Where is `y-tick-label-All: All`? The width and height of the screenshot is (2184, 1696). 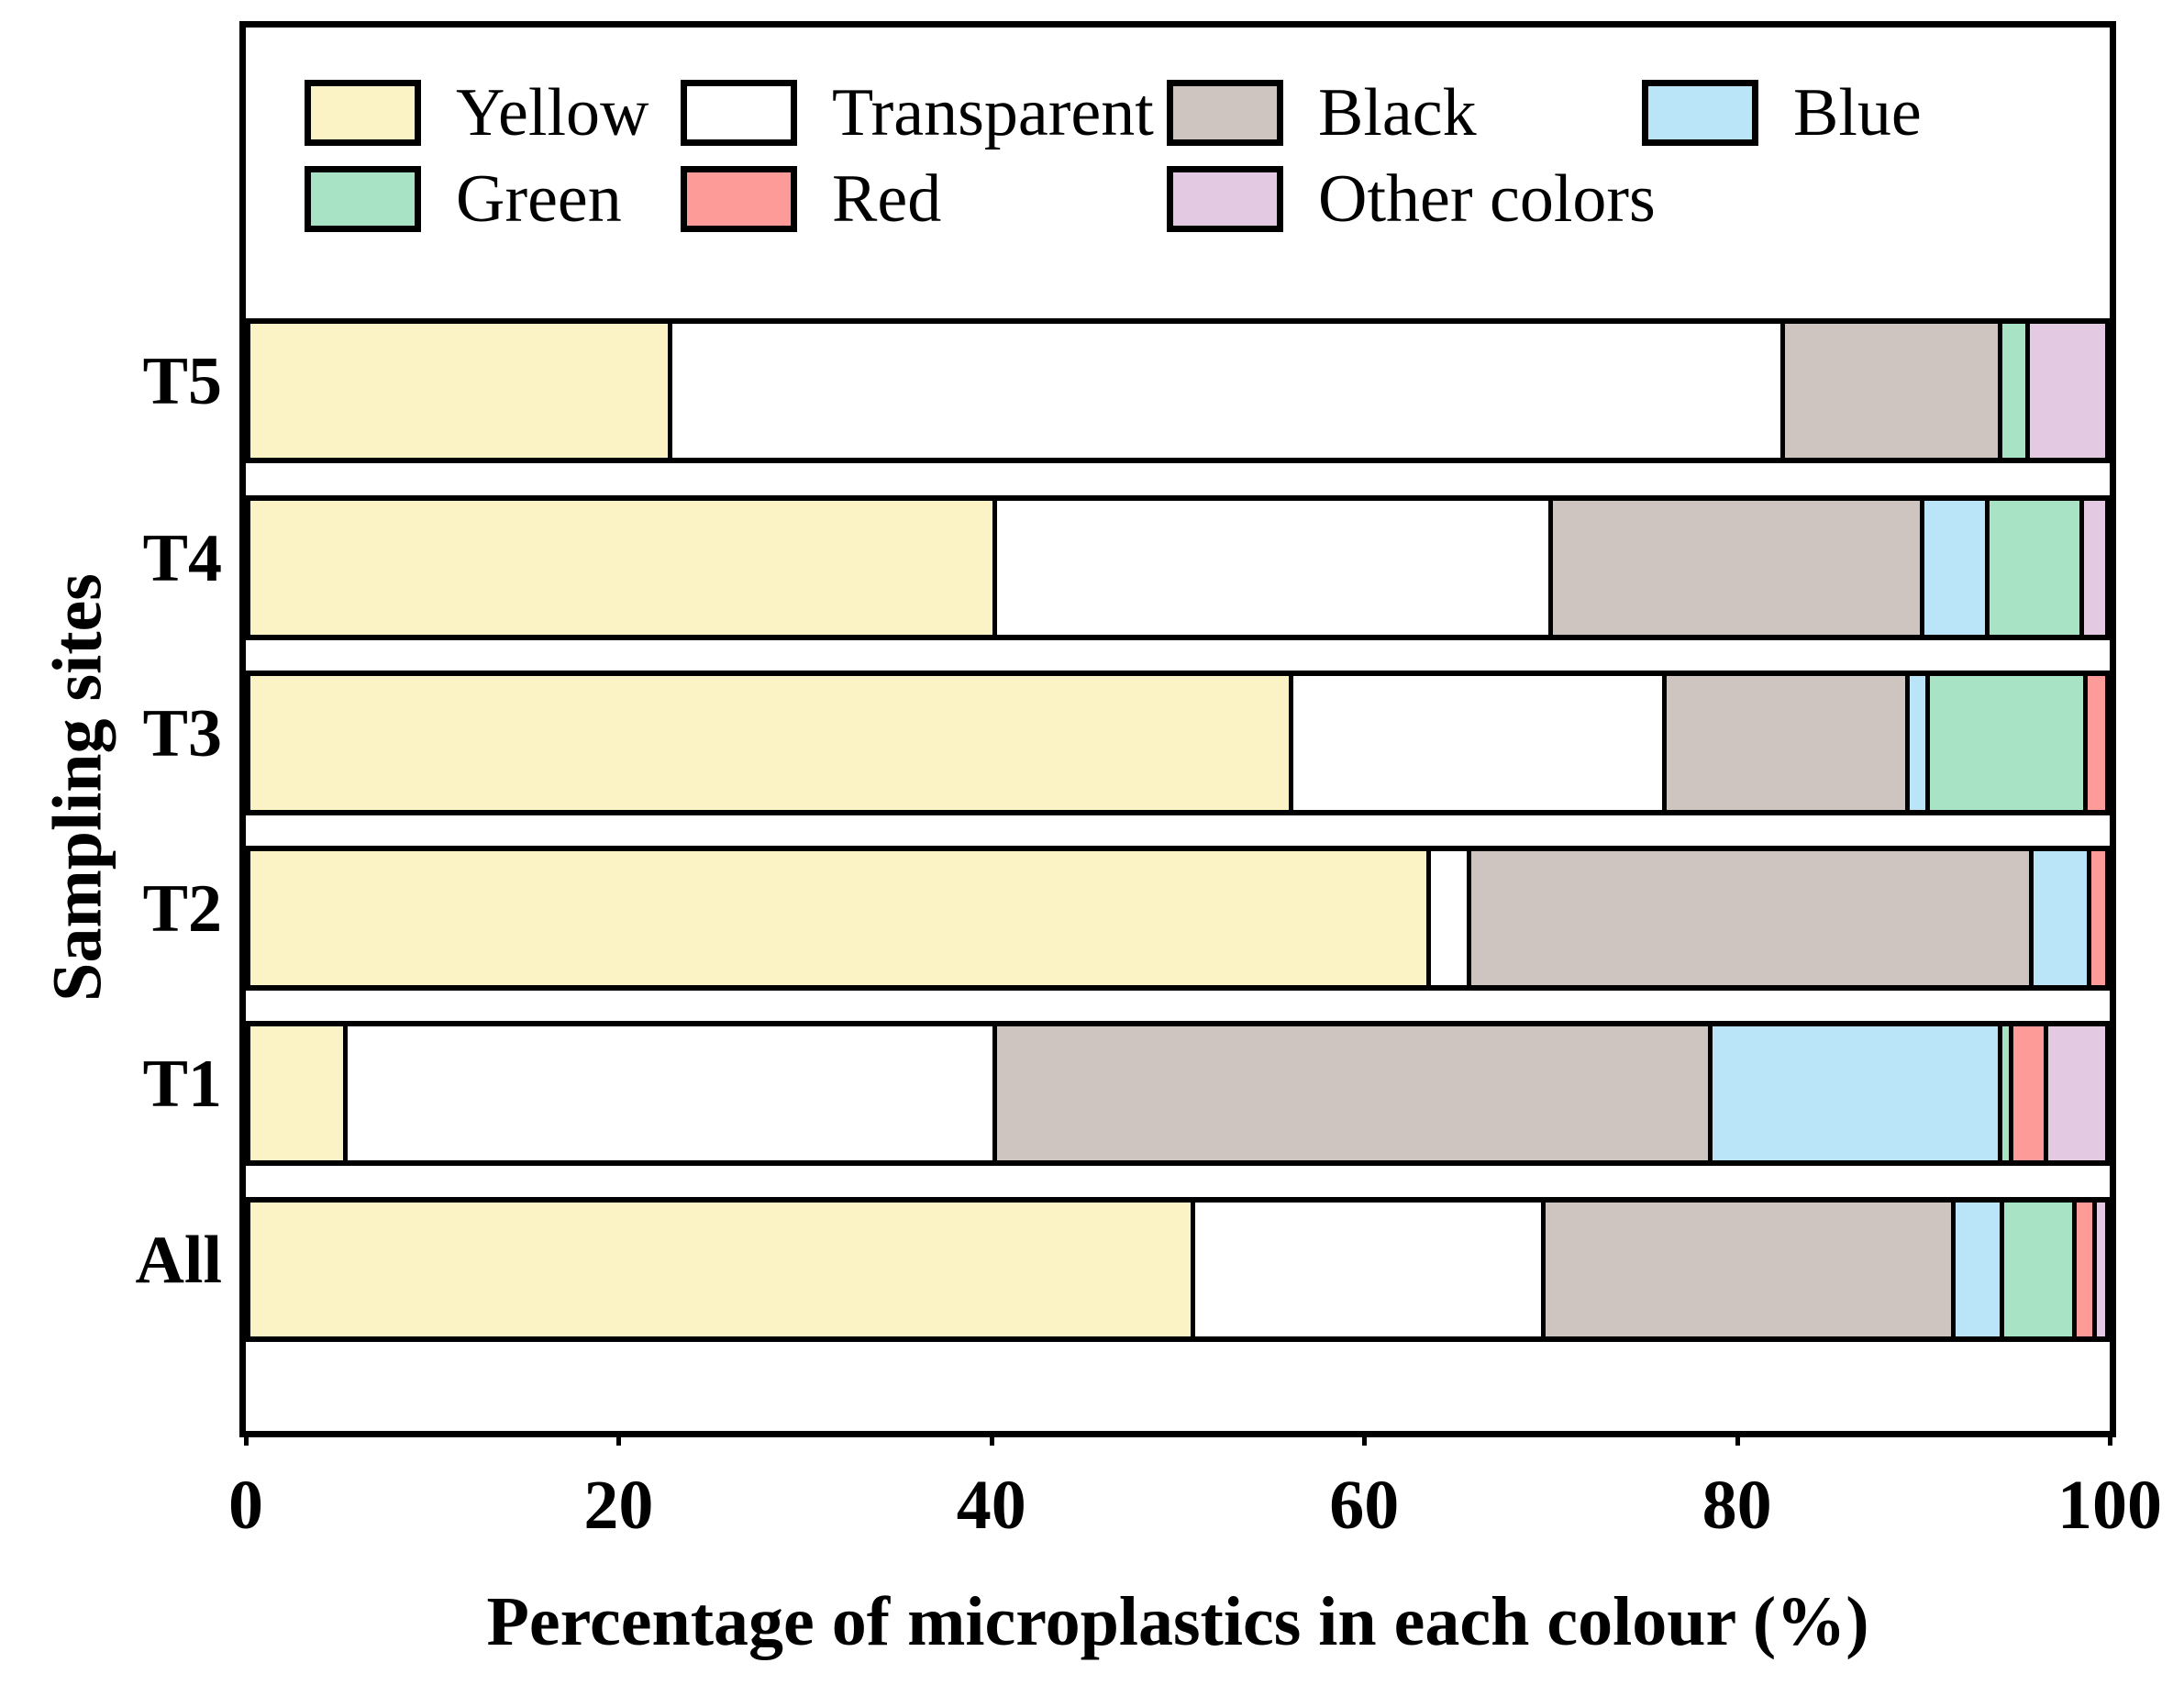 y-tick-label-All: All is located at coordinates (178, 1260).